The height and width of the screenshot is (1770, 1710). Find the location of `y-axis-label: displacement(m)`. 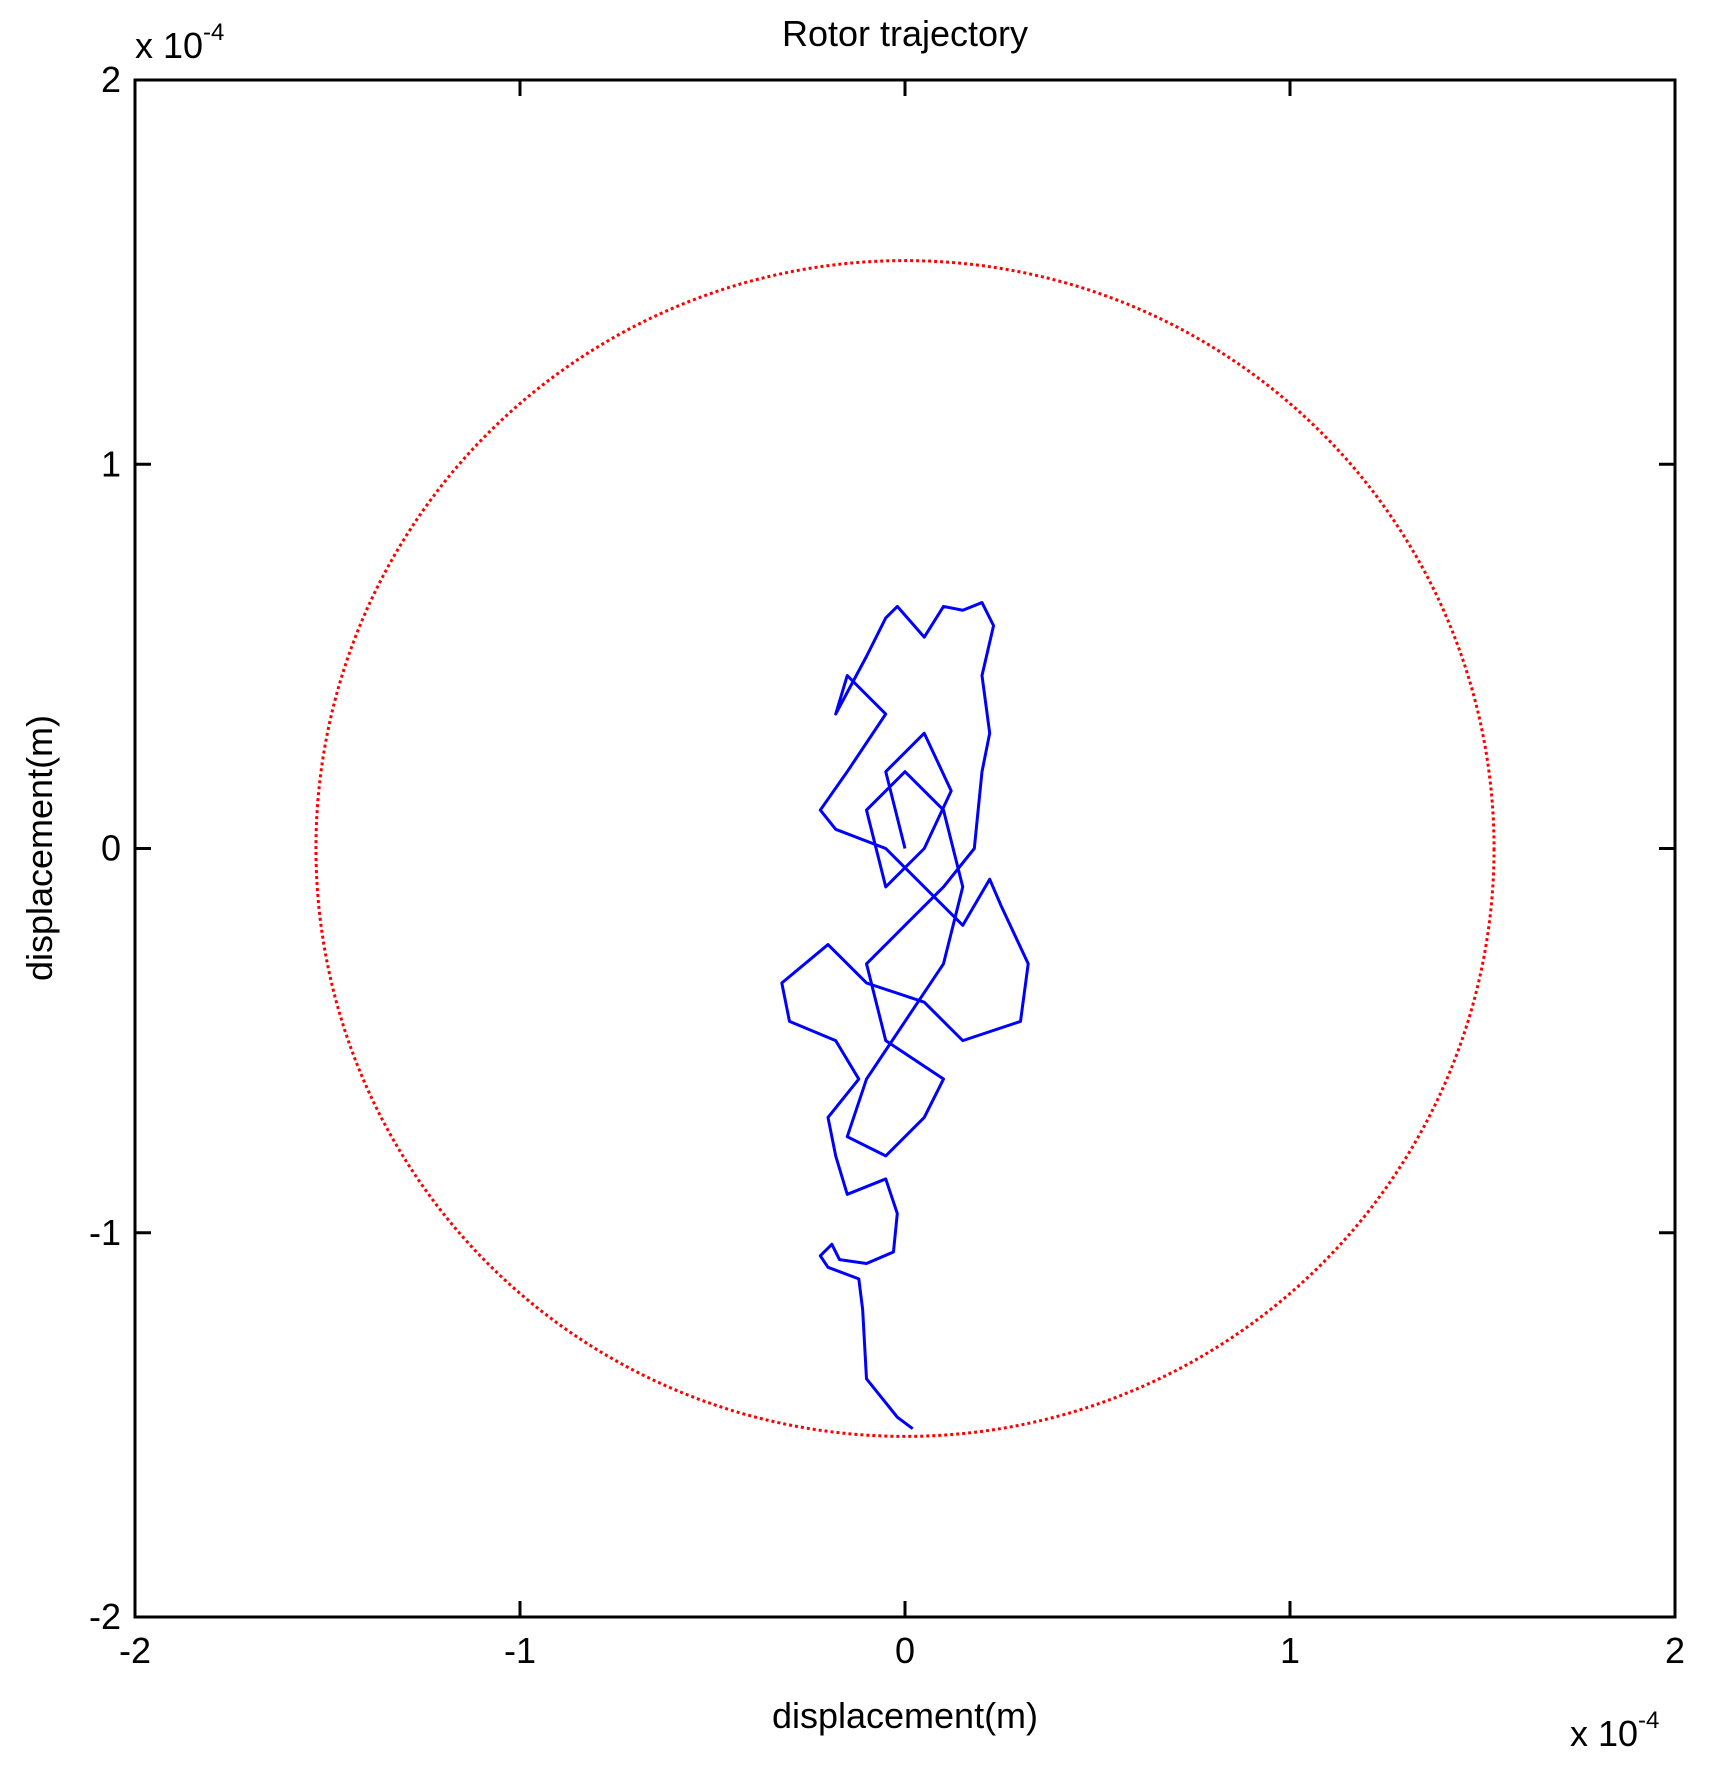

y-axis-label: displacement(m) is located at coordinates (39, 848).